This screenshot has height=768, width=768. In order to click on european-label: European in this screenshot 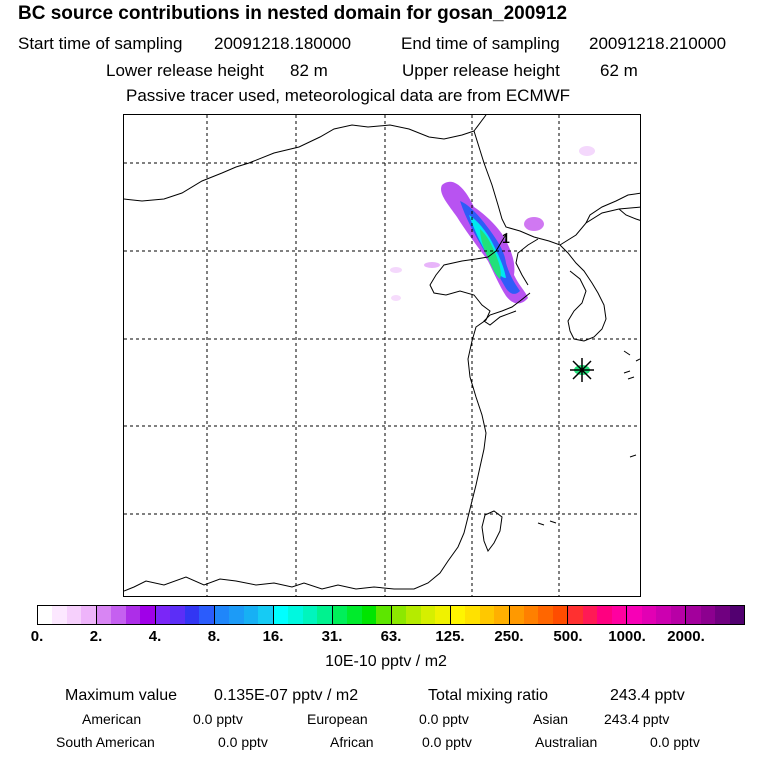, I will do `click(337, 719)`.